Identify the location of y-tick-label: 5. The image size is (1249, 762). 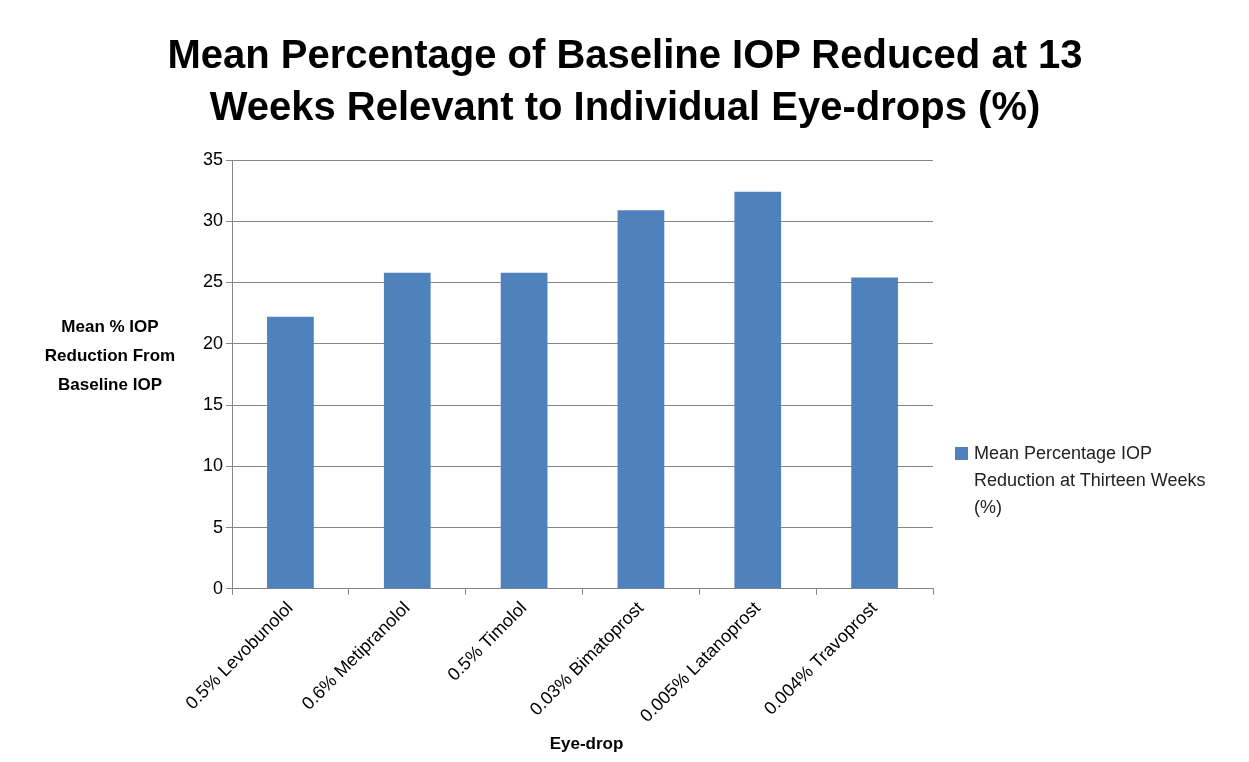
(218, 526).